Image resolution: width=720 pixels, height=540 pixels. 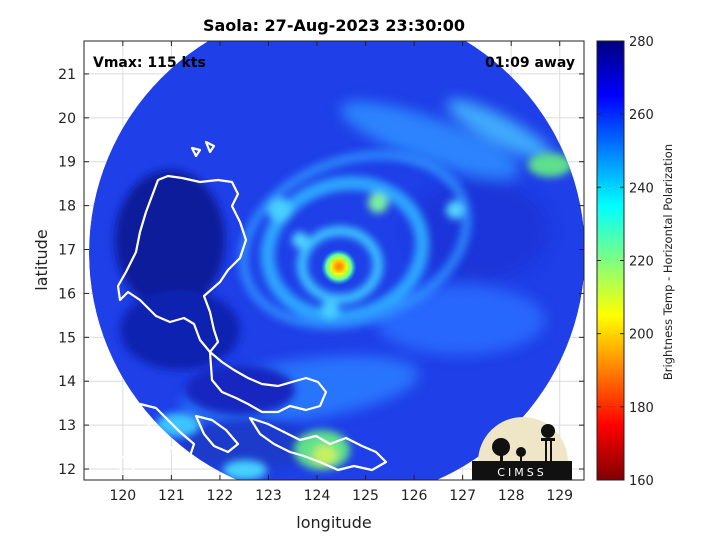 What do you see at coordinates (67, 294) in the screenshot?
I see `y-tick-label: 16` at bounding box center [67, 294].